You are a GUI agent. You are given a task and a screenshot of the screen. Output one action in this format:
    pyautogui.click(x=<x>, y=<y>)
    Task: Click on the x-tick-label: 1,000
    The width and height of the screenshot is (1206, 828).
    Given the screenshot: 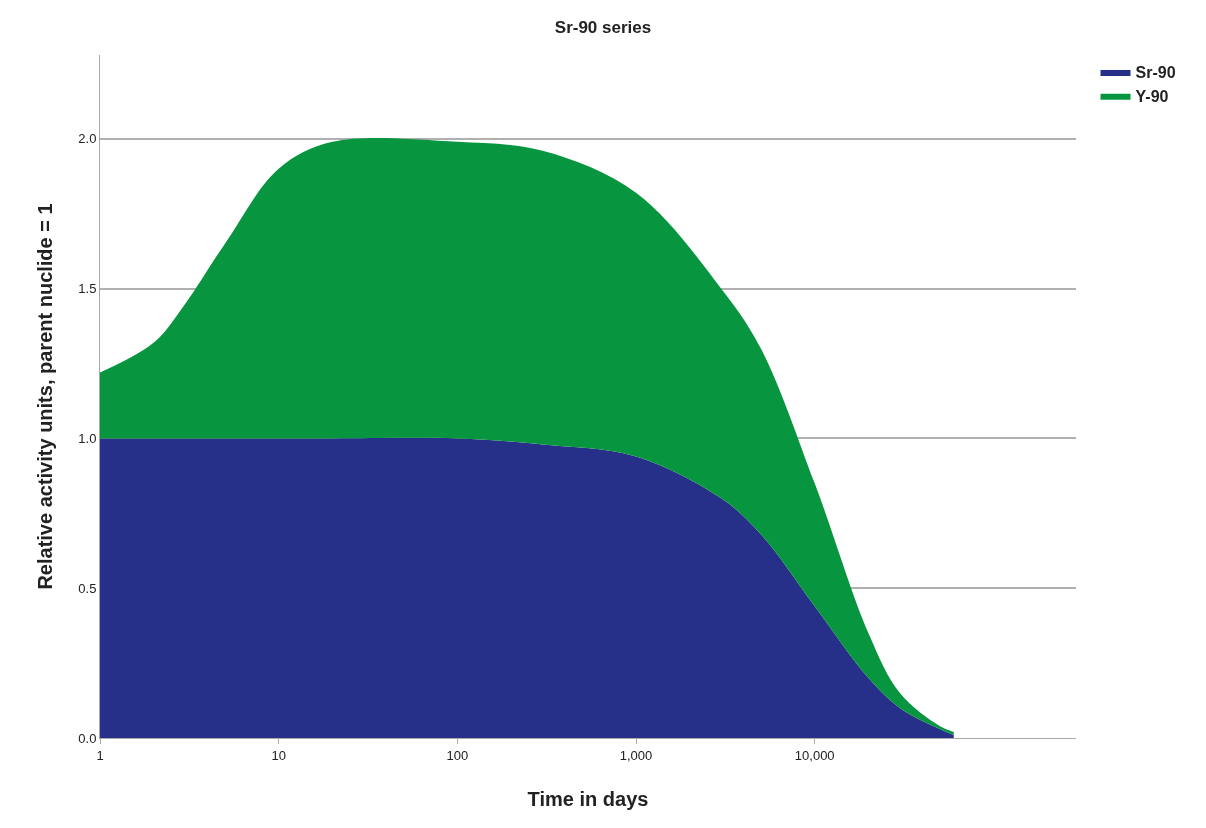 What is the action you would take?
    pyautogui.click(x=636, y=755)
    